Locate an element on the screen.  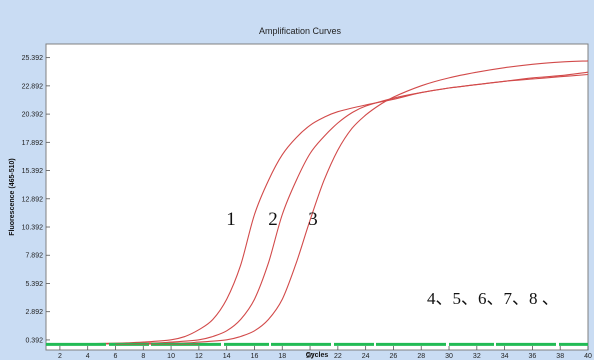
x-axis-ticks: 2 4 6 8 10 12 14 16 18 20 22 24 26 28 30 32 34 36 38 40 is located at coordinates (325, 353).